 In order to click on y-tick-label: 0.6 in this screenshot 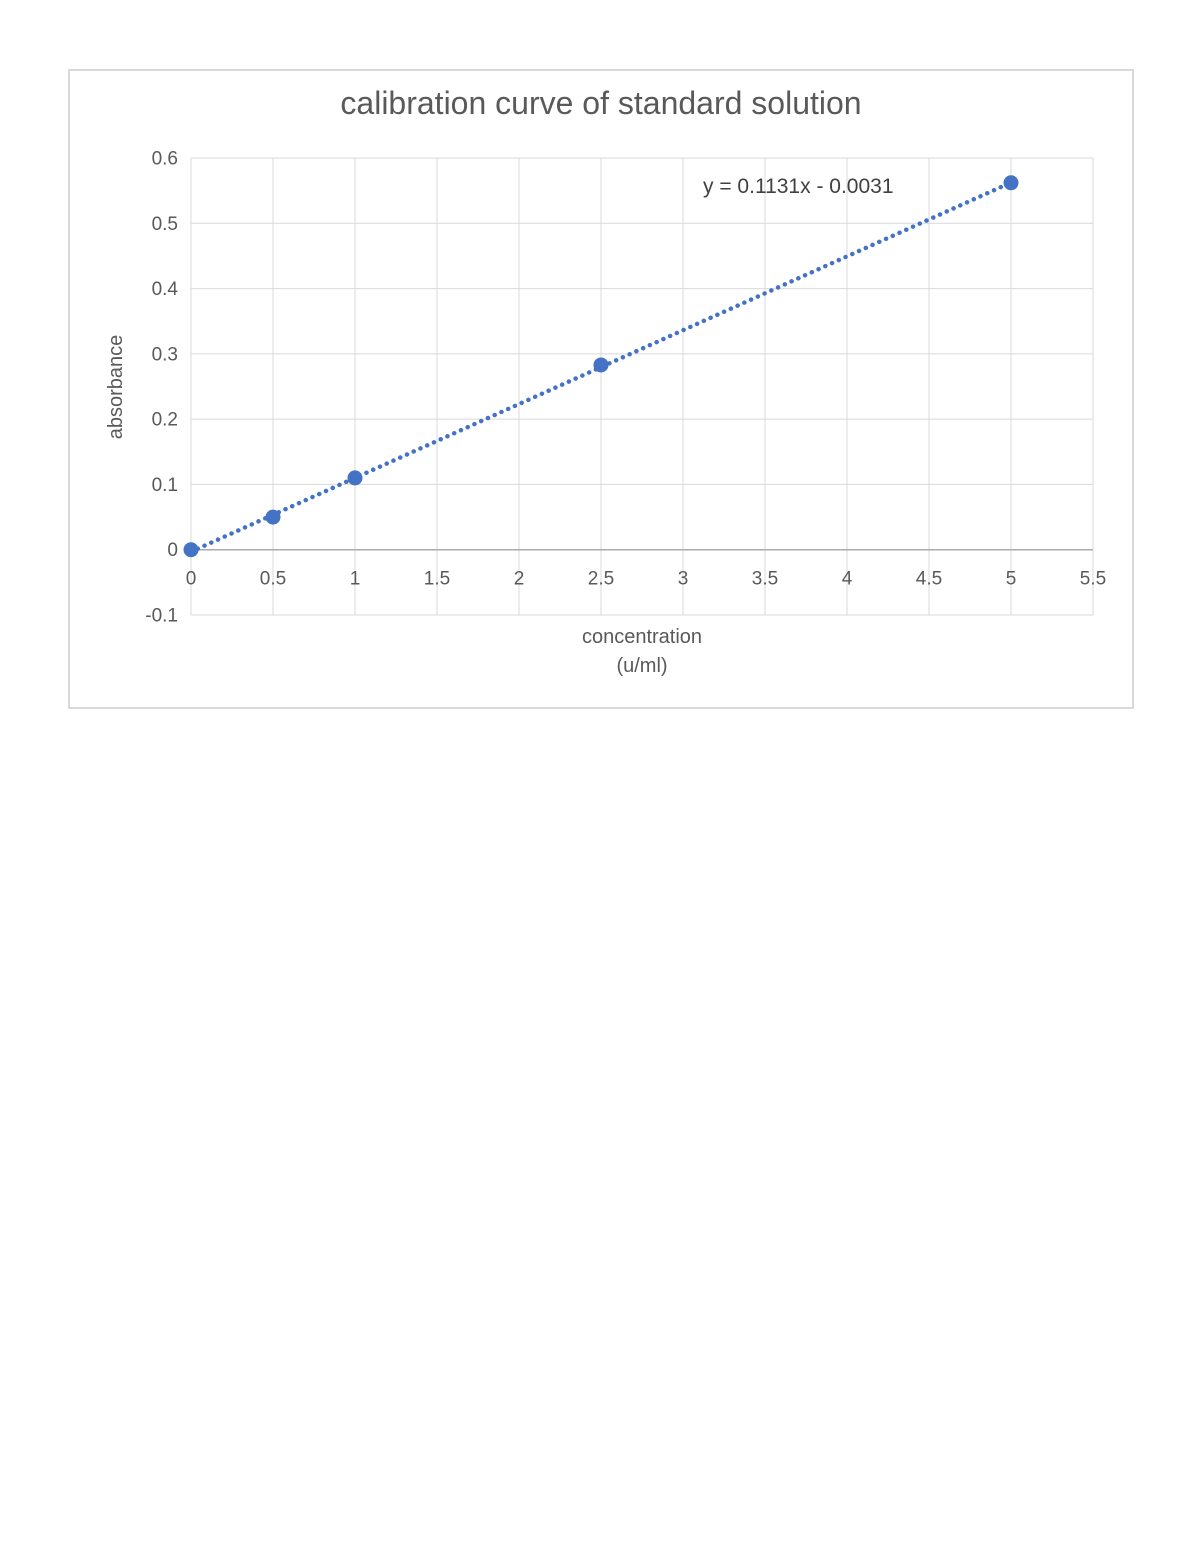, I will do `click(165, 159)`.